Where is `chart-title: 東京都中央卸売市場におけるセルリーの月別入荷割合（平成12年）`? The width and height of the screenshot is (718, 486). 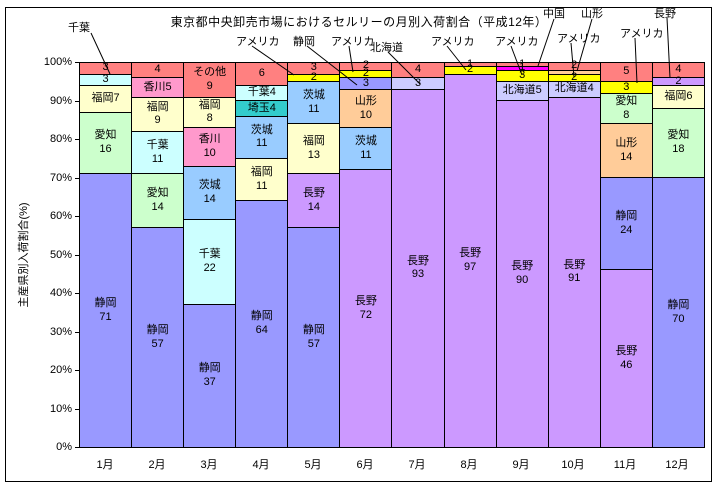
chart-title: 東京都中央卸売市場におけるセルリーの月別入荷割合（平成12年） is located at coordinates (359, 22).